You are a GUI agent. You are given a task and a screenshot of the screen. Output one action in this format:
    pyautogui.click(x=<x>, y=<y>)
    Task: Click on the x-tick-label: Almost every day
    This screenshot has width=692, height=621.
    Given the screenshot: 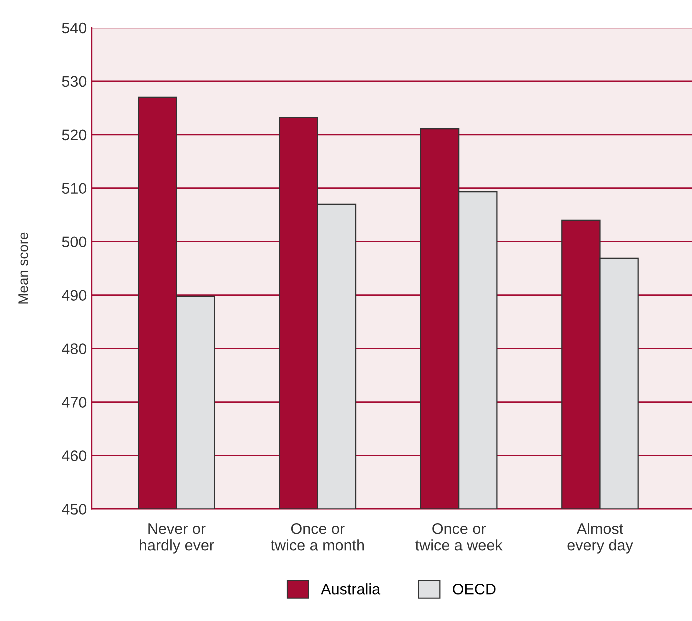 What is the action you would take?
    pyautogui.click(x=601, y=538)
    